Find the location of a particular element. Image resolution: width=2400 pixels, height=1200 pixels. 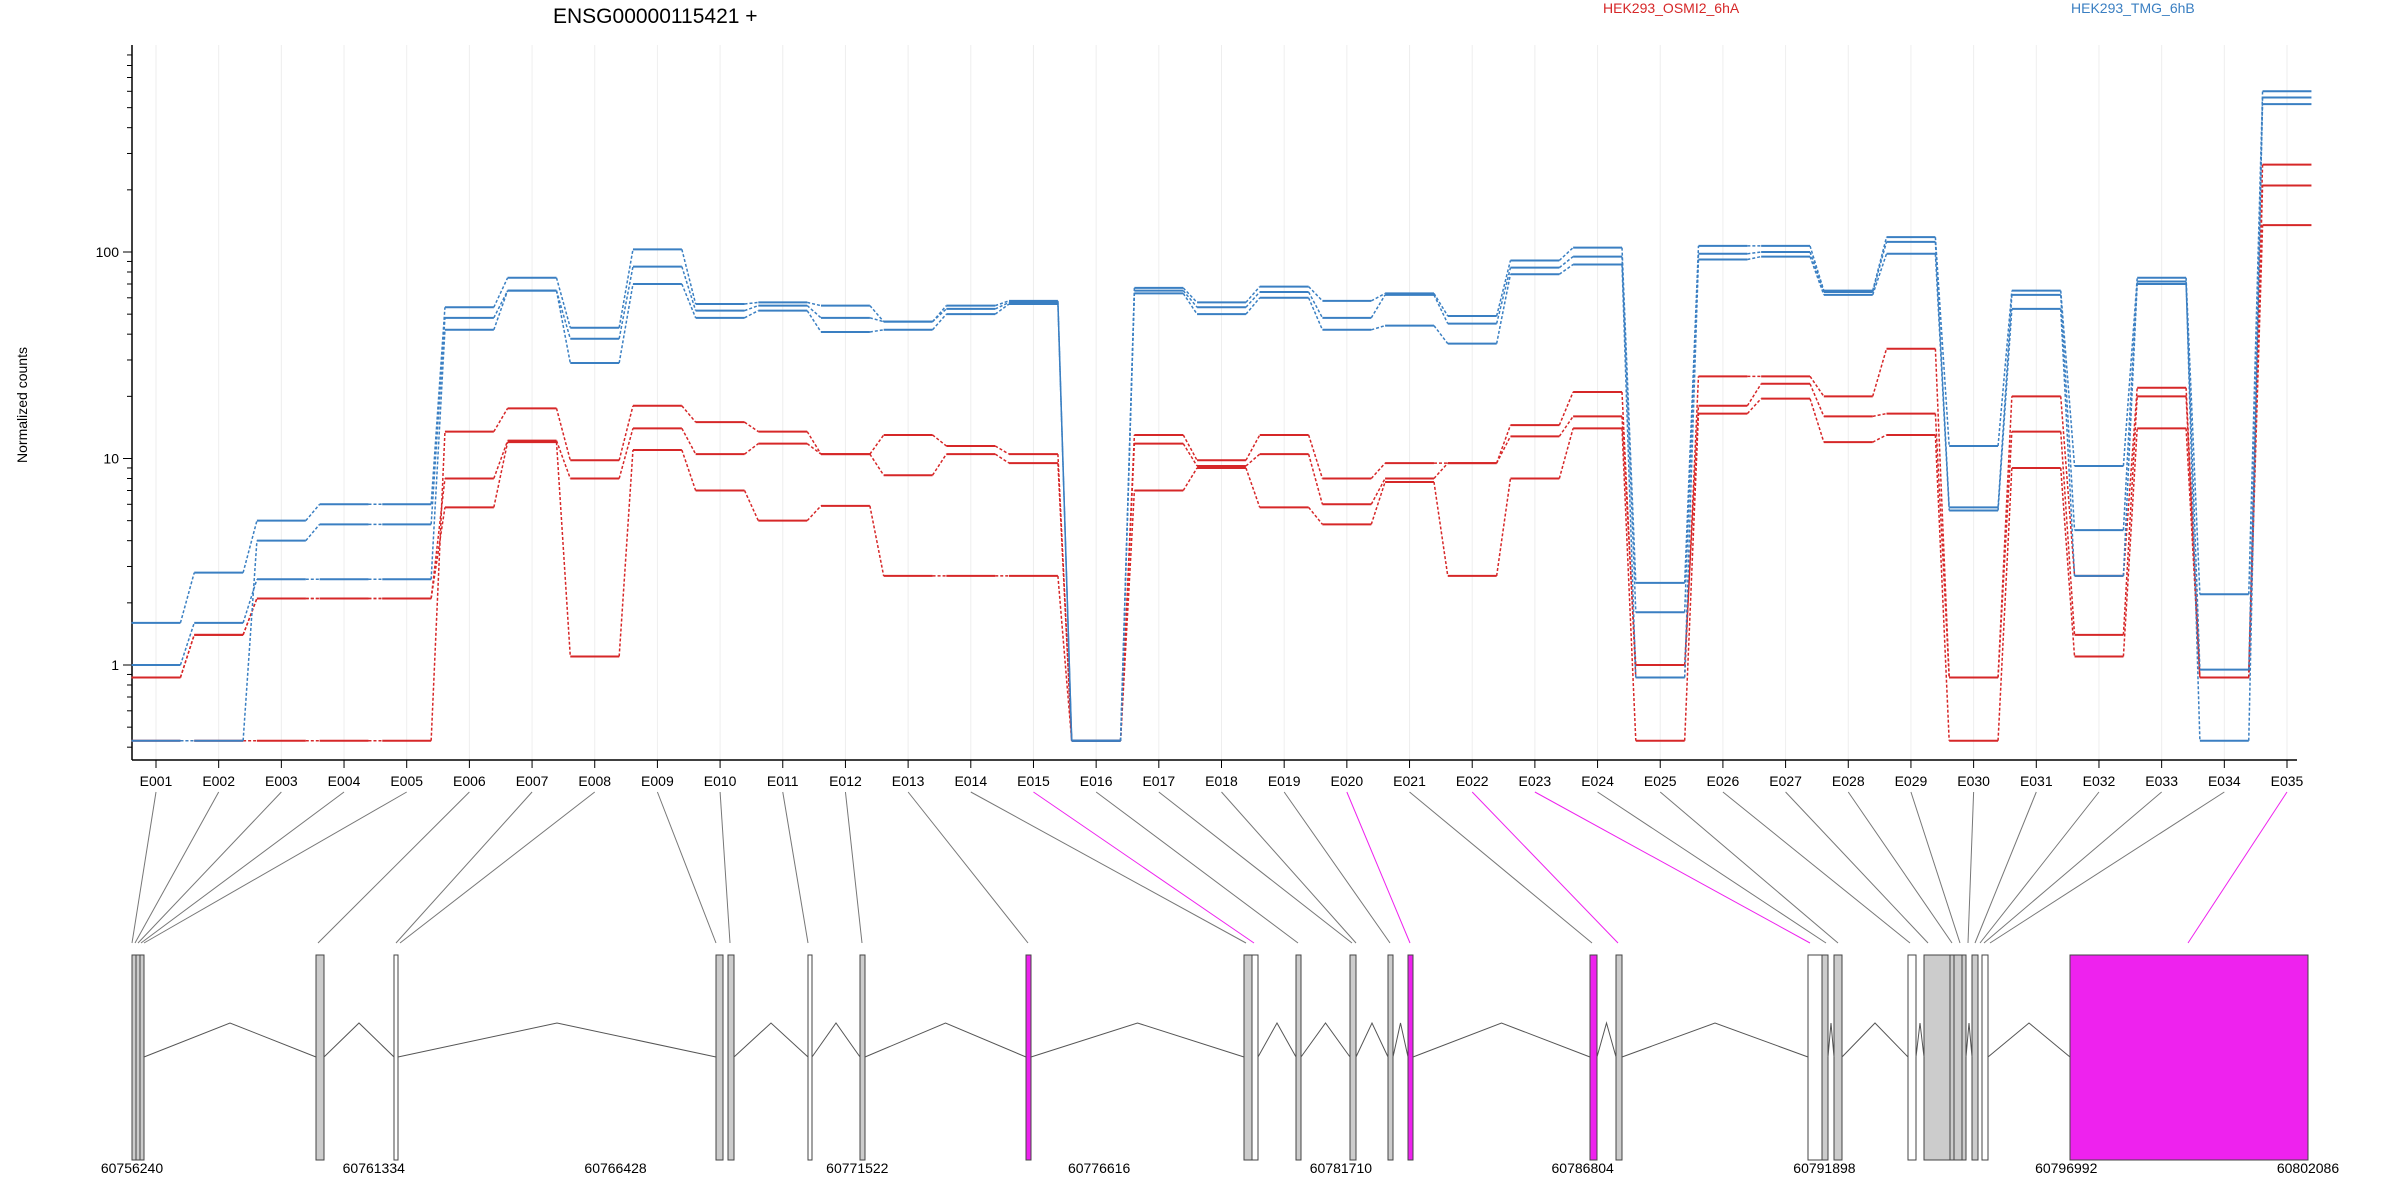

x-tick-label: E002 is located at coordinates (218, 781).